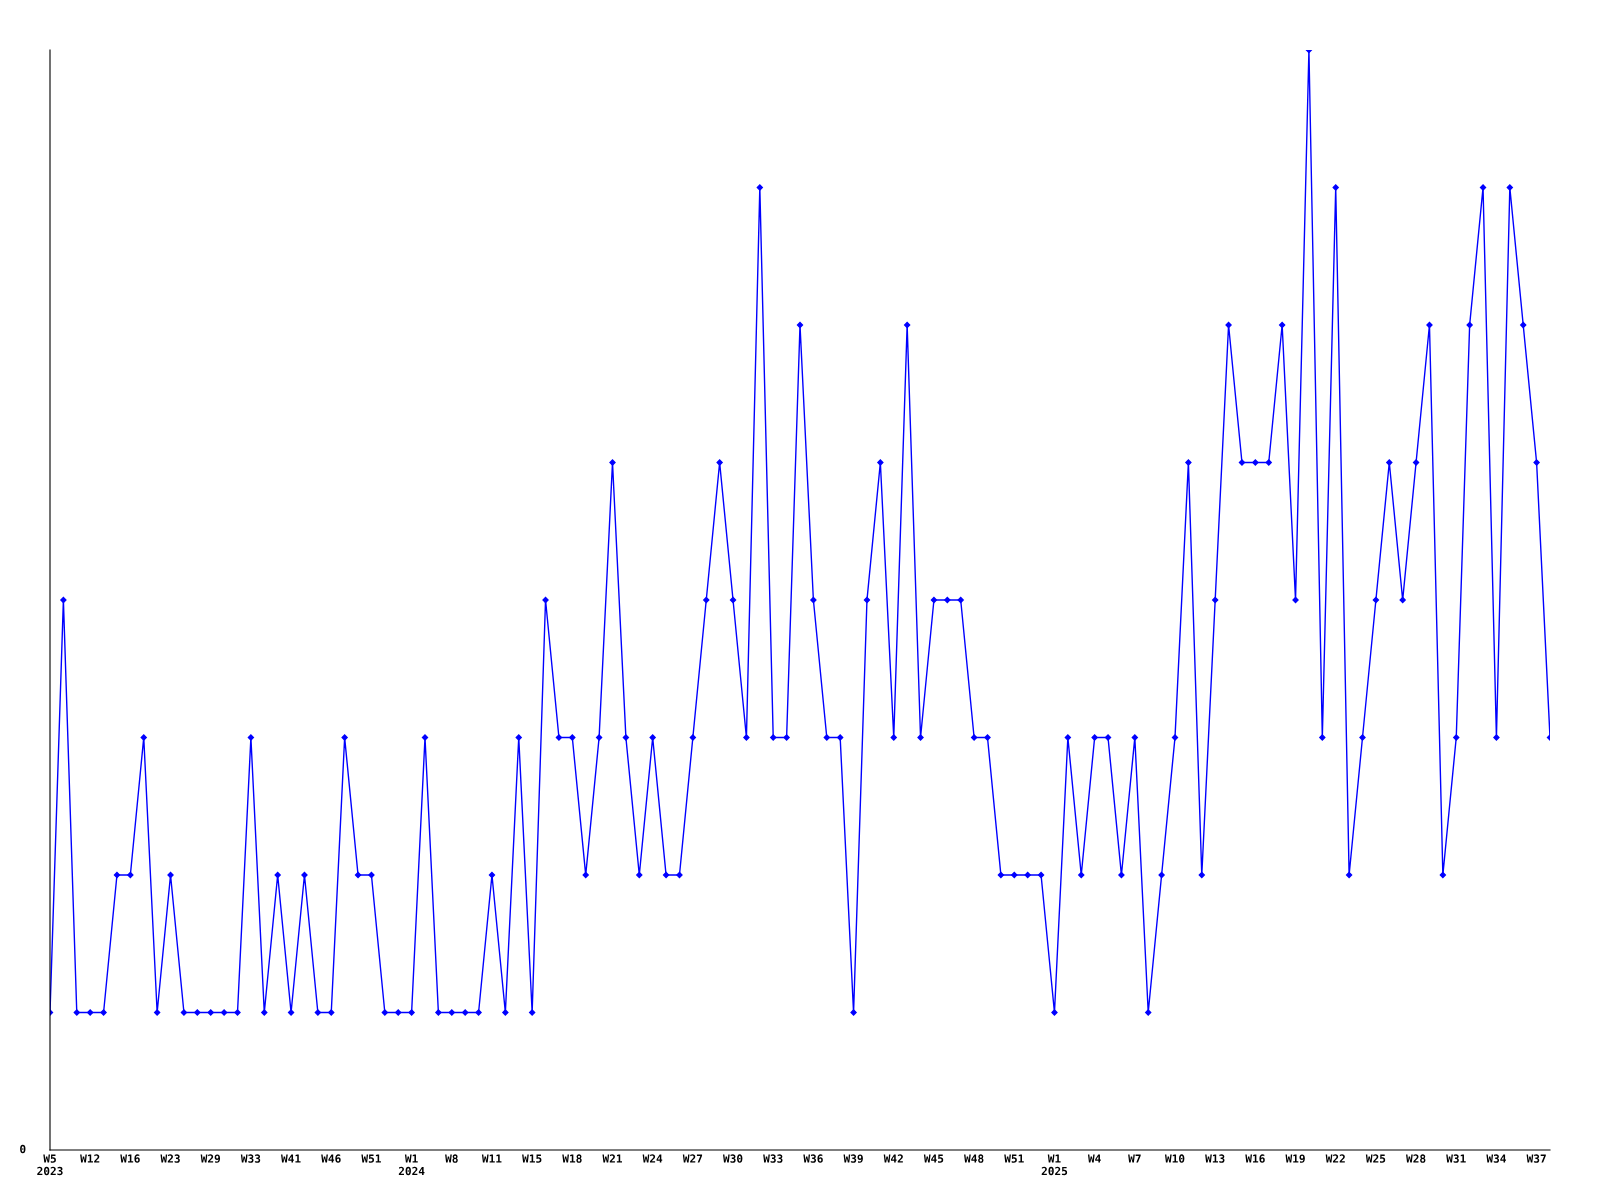 This screenshot has height=1200, width=1600. I want to click on x-tick-label: W37, so click(1536, 1158).